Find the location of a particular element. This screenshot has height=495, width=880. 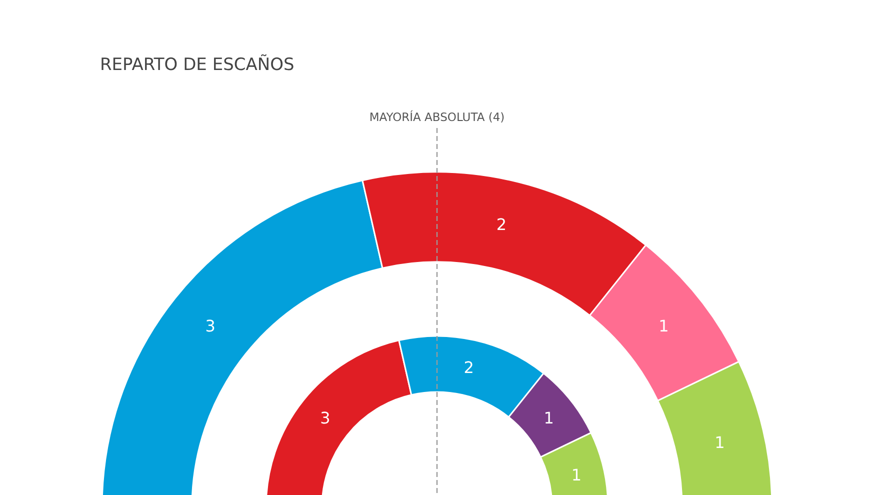

chart-title: REPARTO DE ESCAÑOS is located at coordinates (197, 64).